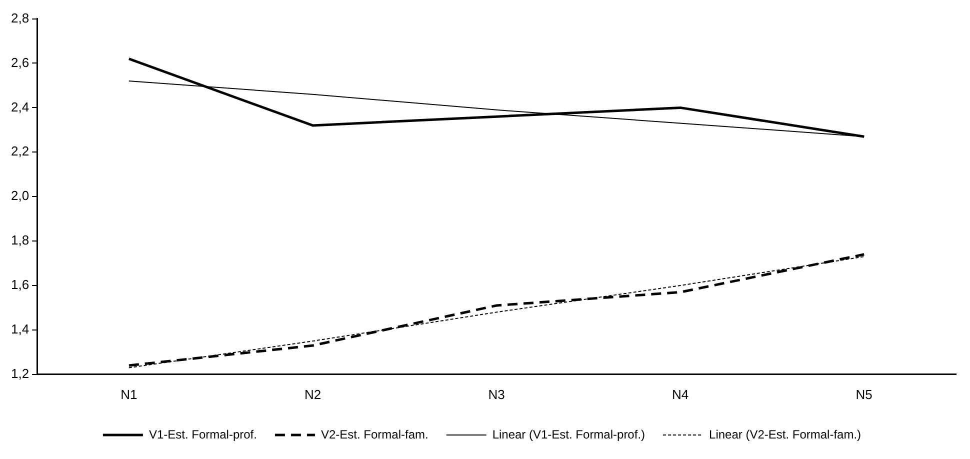  What do you see at coordinates (496, 394) in the screenshot?
I see `x-tick-label: N3` at bounding box center [496, 394].